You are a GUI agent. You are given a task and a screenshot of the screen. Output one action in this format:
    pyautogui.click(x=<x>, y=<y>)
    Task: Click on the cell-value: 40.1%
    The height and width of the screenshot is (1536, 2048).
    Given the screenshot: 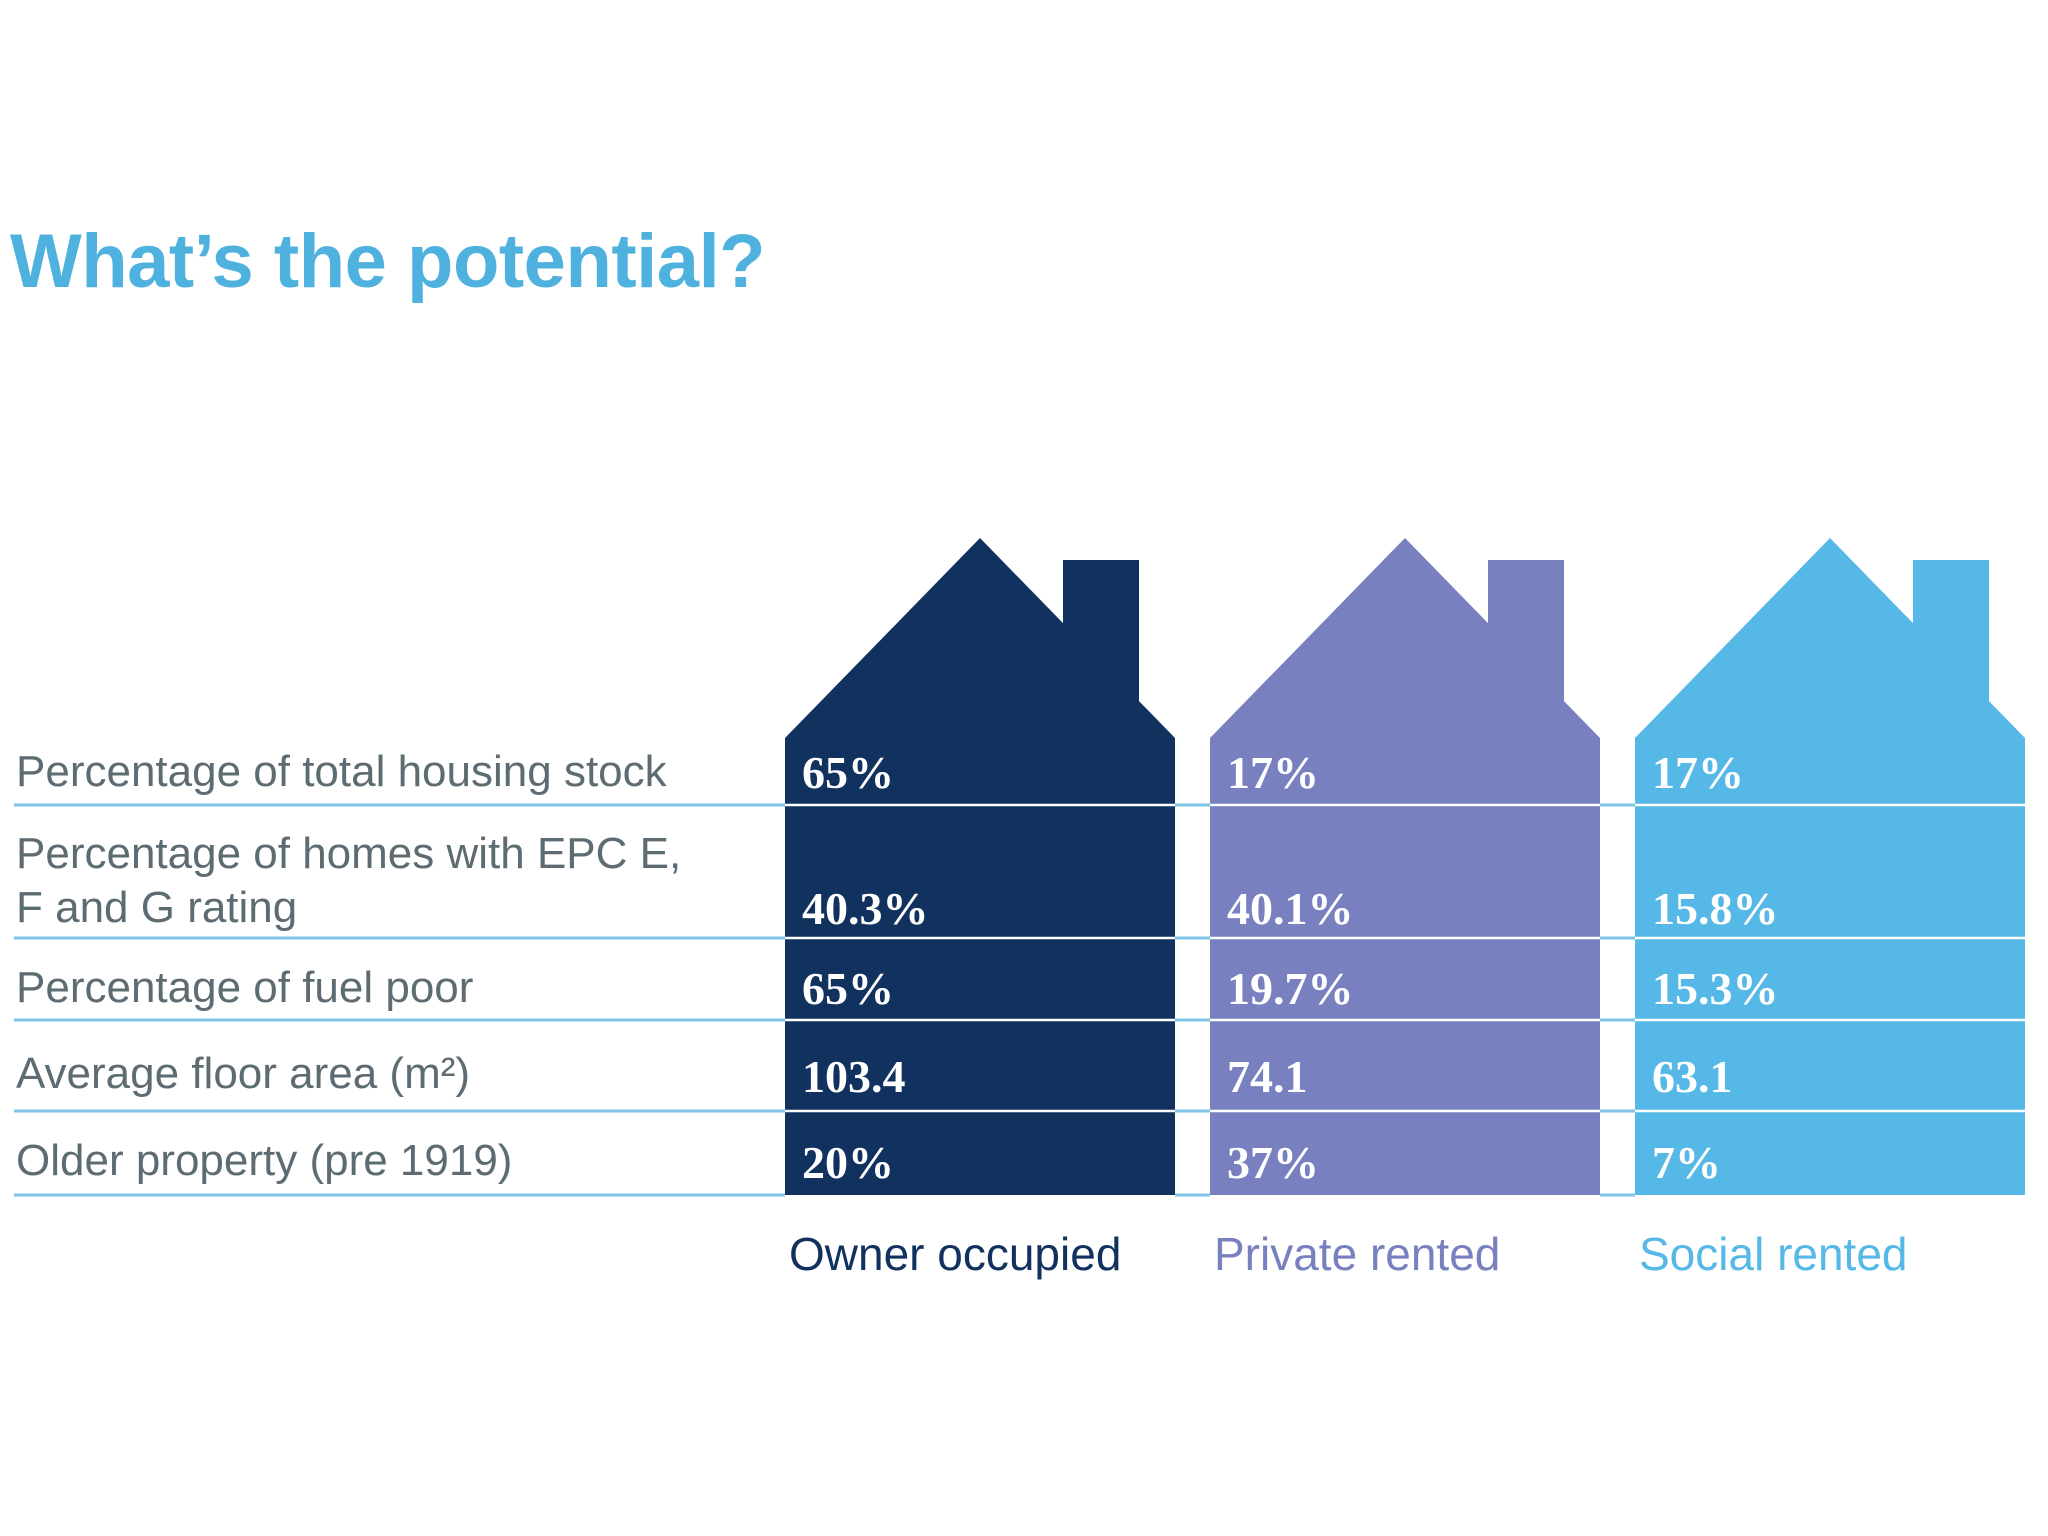 What is the action you would take?
    pyautogui.click(x=1290, y=908)
    